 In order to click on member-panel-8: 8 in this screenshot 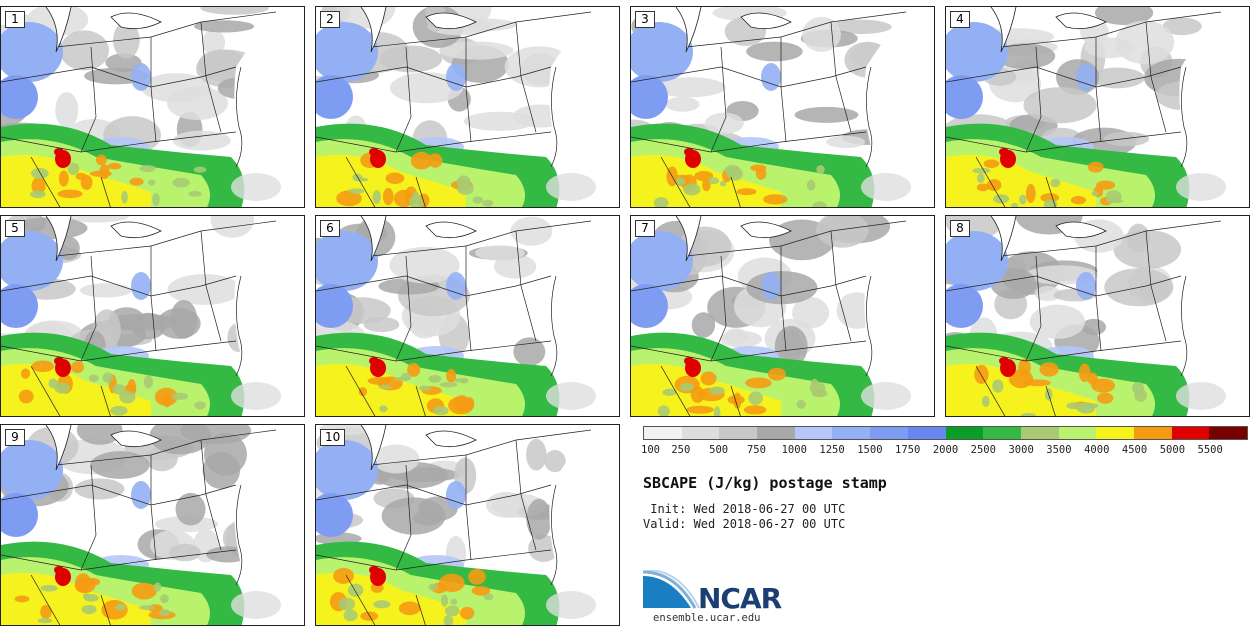, I will do `click(1097, 316)`.